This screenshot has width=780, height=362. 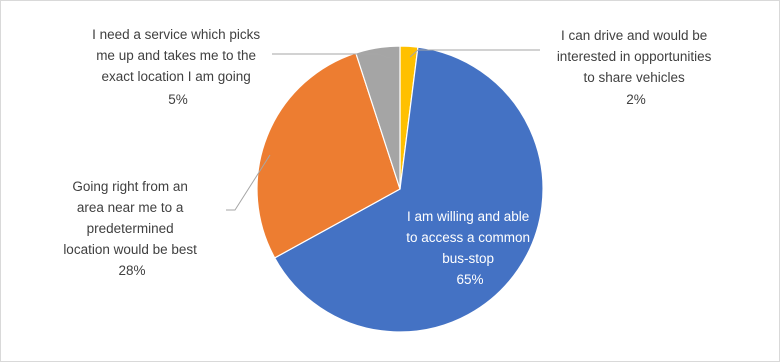 What do you see at coordinates (130, 186) in the screenshot?
I see `slice-label-line: Going right from an` at bounding box center [130, 186].